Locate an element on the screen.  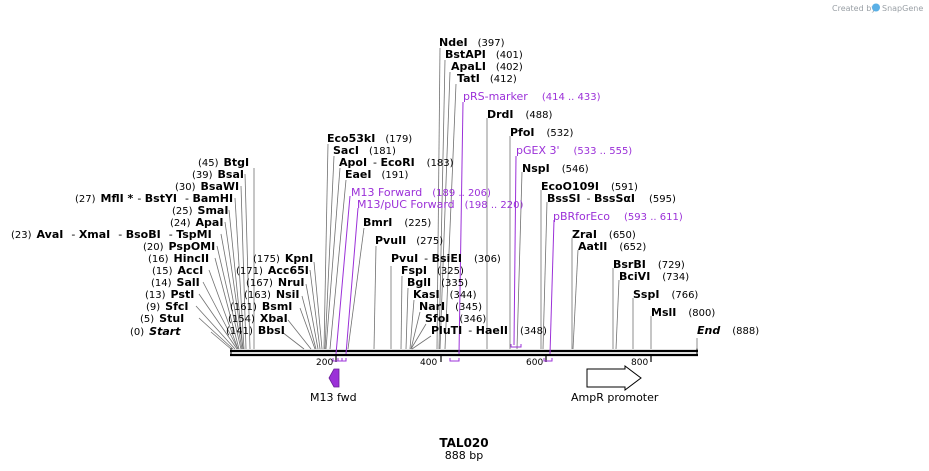
site-label: (16) HincII is located at coordinates (178, 258).